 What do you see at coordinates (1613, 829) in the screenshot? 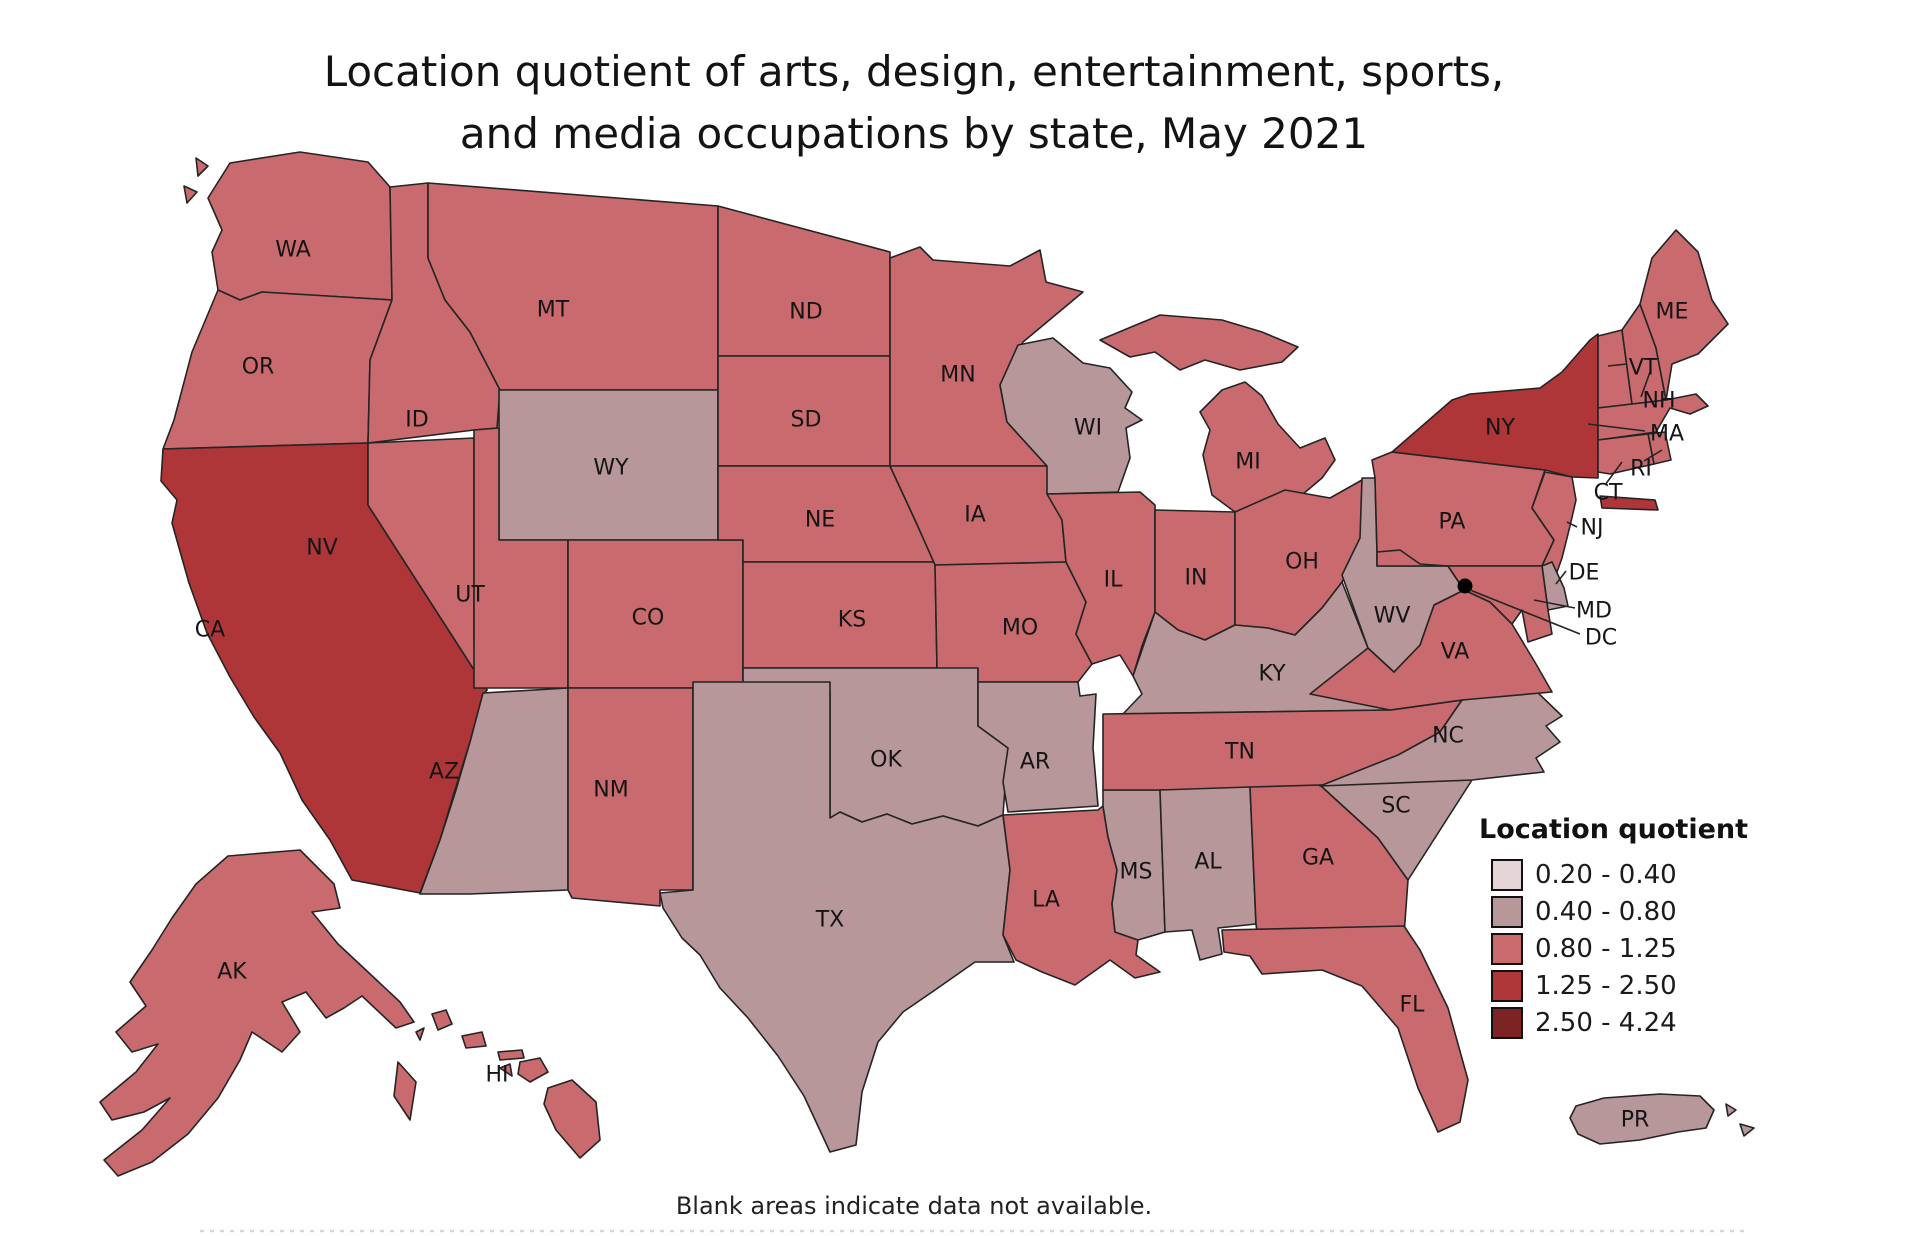
I see `legend-title: Location quotient` at bounding box center [1613, 829].